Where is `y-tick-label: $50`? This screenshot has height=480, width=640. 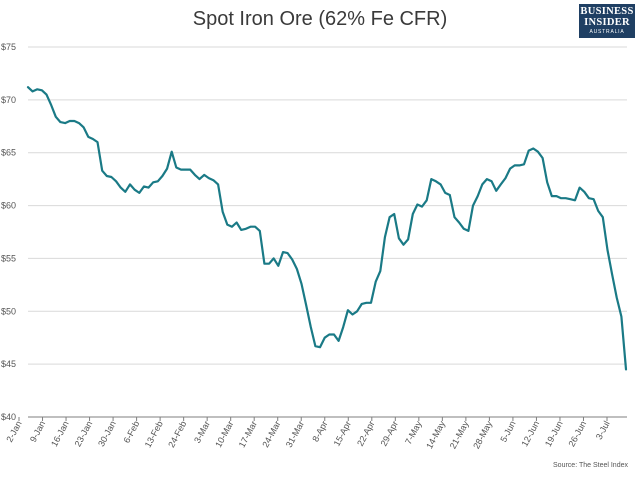
y-tick-label: $50 is located at coordinates (8, 311).